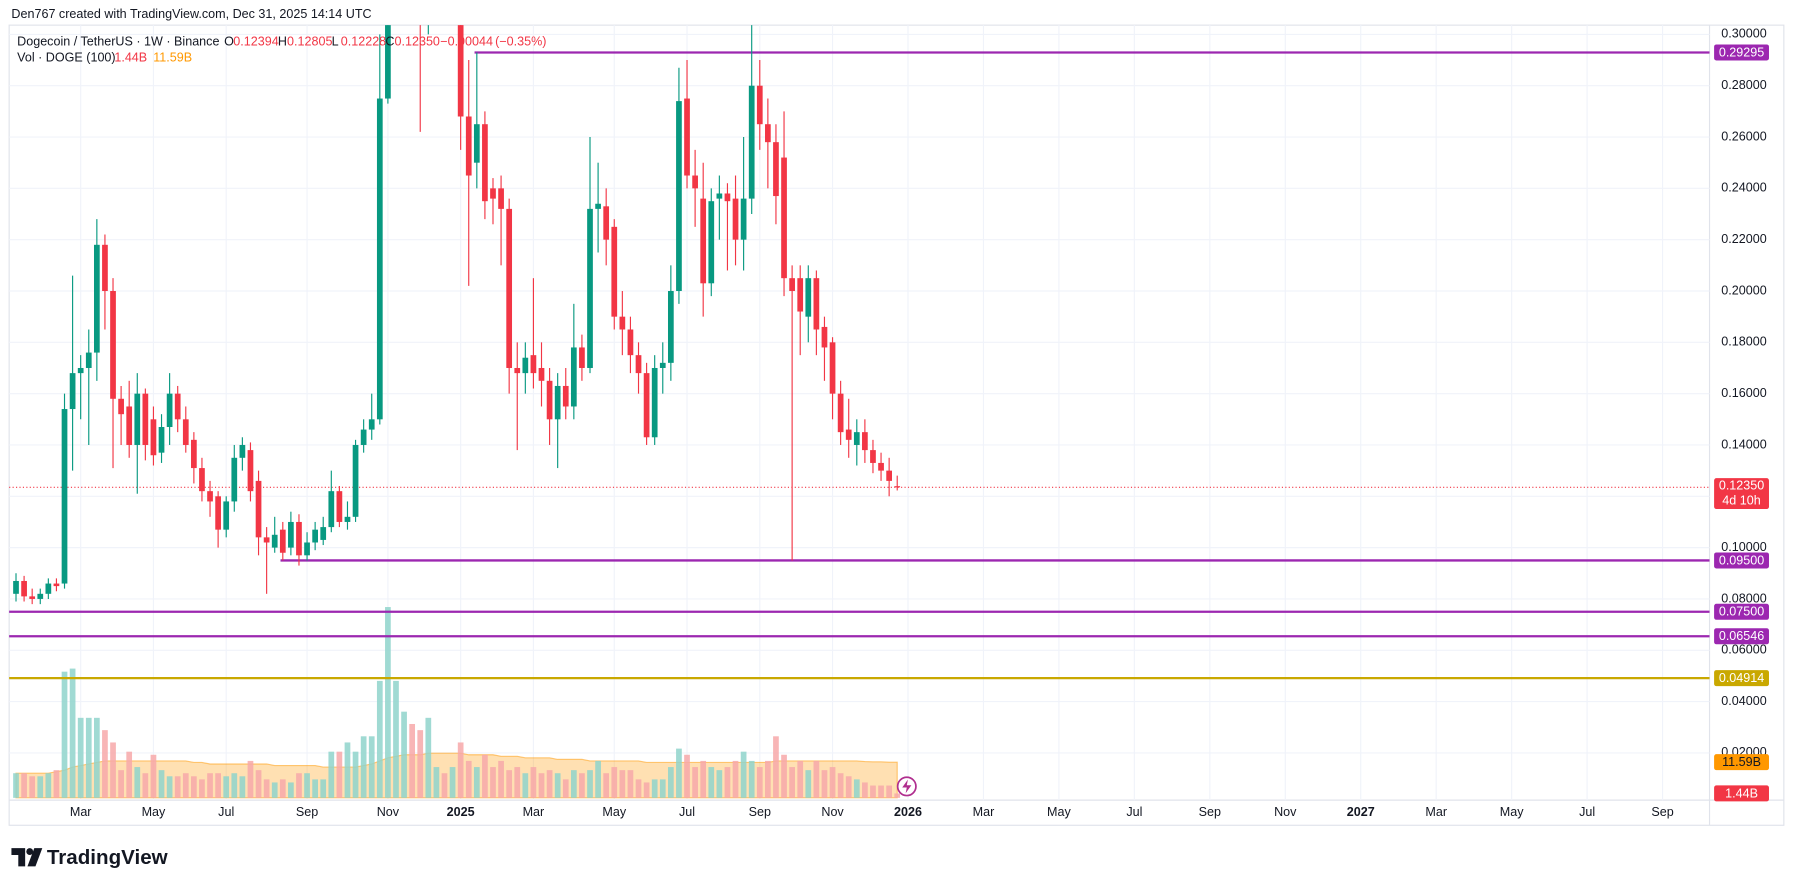 This screenshot has width=1793, height=887. What do you see at coordinates (1743, 393) in the screenshot?
I see `y-tick-label: 0.16000` at bounding box center [1743, 393].